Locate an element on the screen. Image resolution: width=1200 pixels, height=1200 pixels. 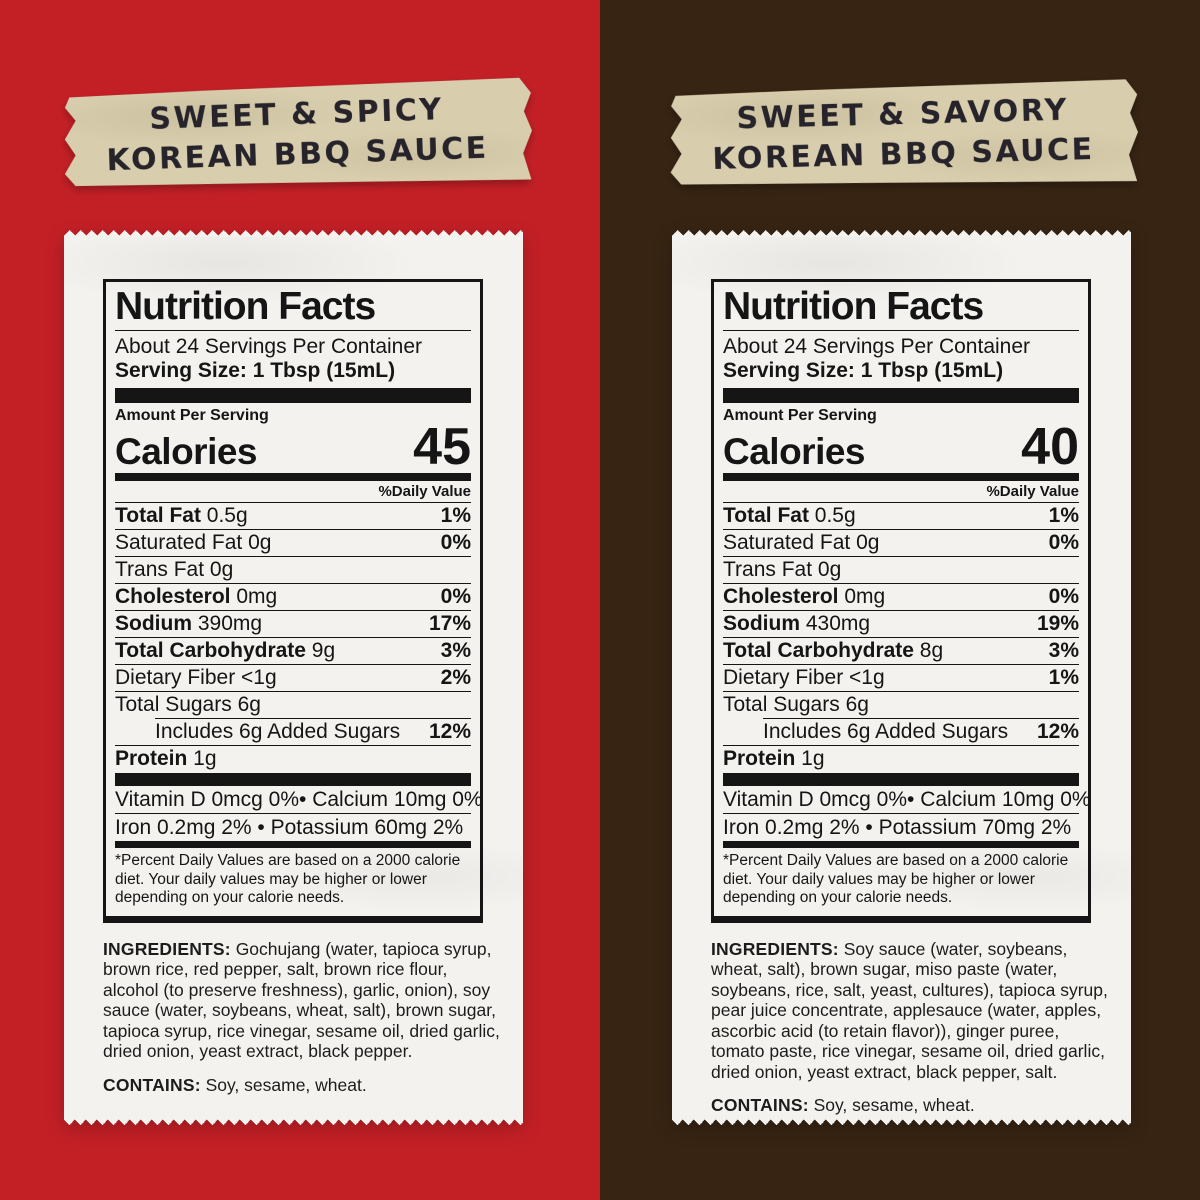
nutrient-row-carbohydrate: Total Carbohydrate 8g 3% is located at coordinates (901, 650).